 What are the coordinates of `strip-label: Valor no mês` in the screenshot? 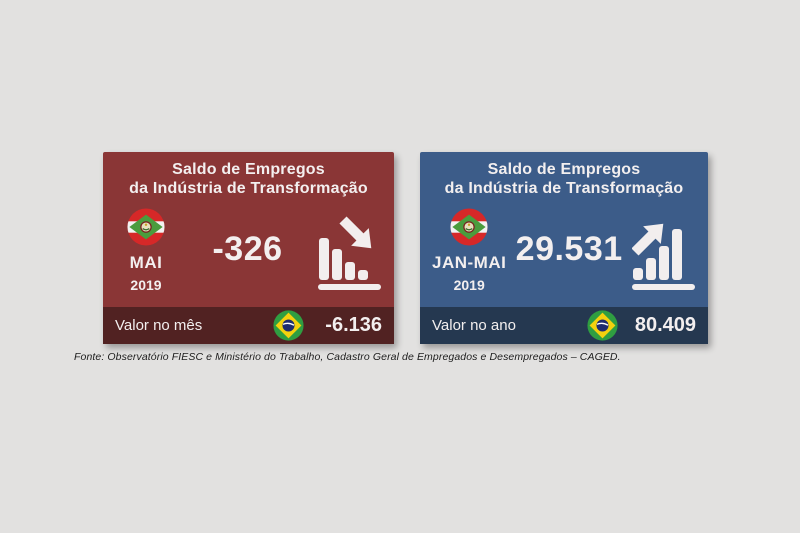 It's located at (159, 325).